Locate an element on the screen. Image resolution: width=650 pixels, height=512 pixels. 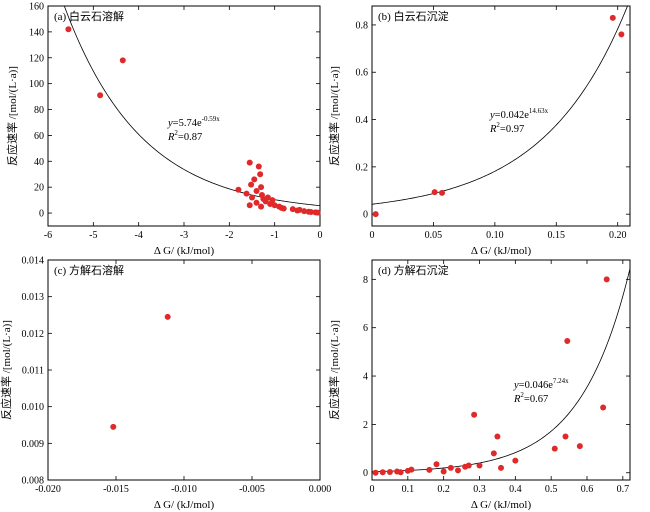
y-tick-label: 0.009 is located at coordinates (33, 444).